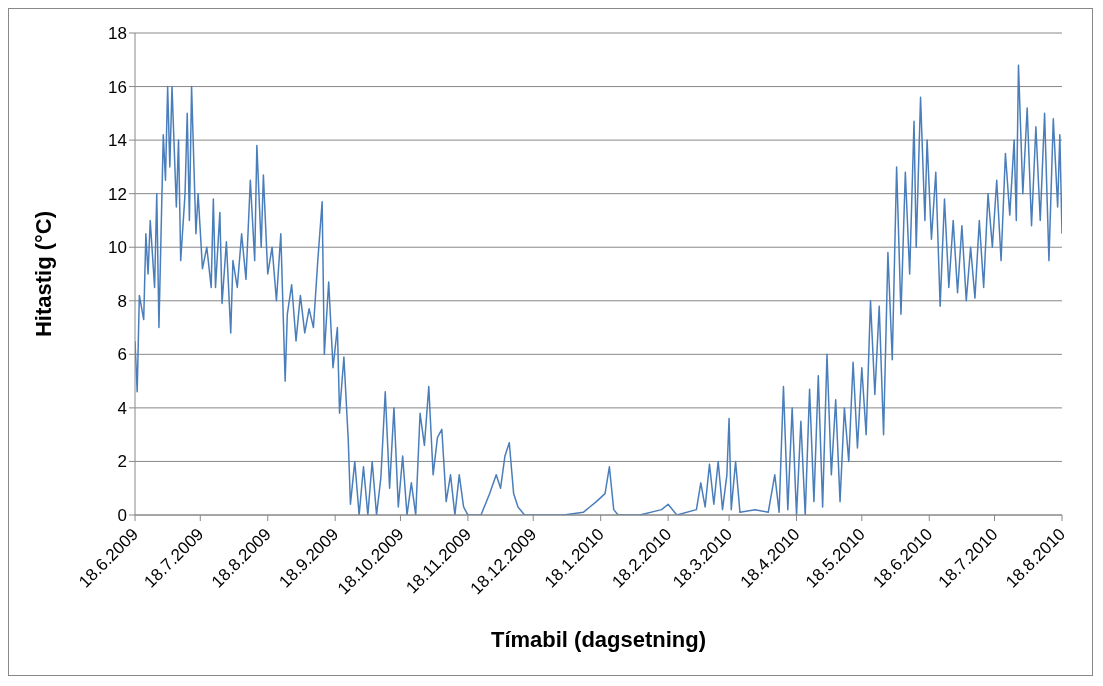  Describe the element at coordinates (598, 639) in the screenshot. I see `x-axis-title: Tímabil (dagsetning)` at that location.